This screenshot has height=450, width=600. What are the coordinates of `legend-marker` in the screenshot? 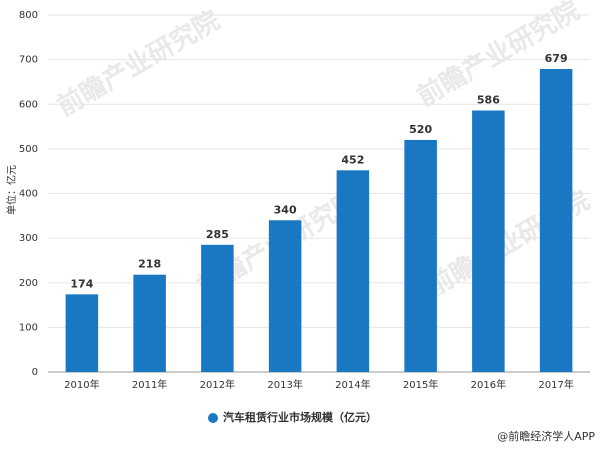 It's located at (213, 418).